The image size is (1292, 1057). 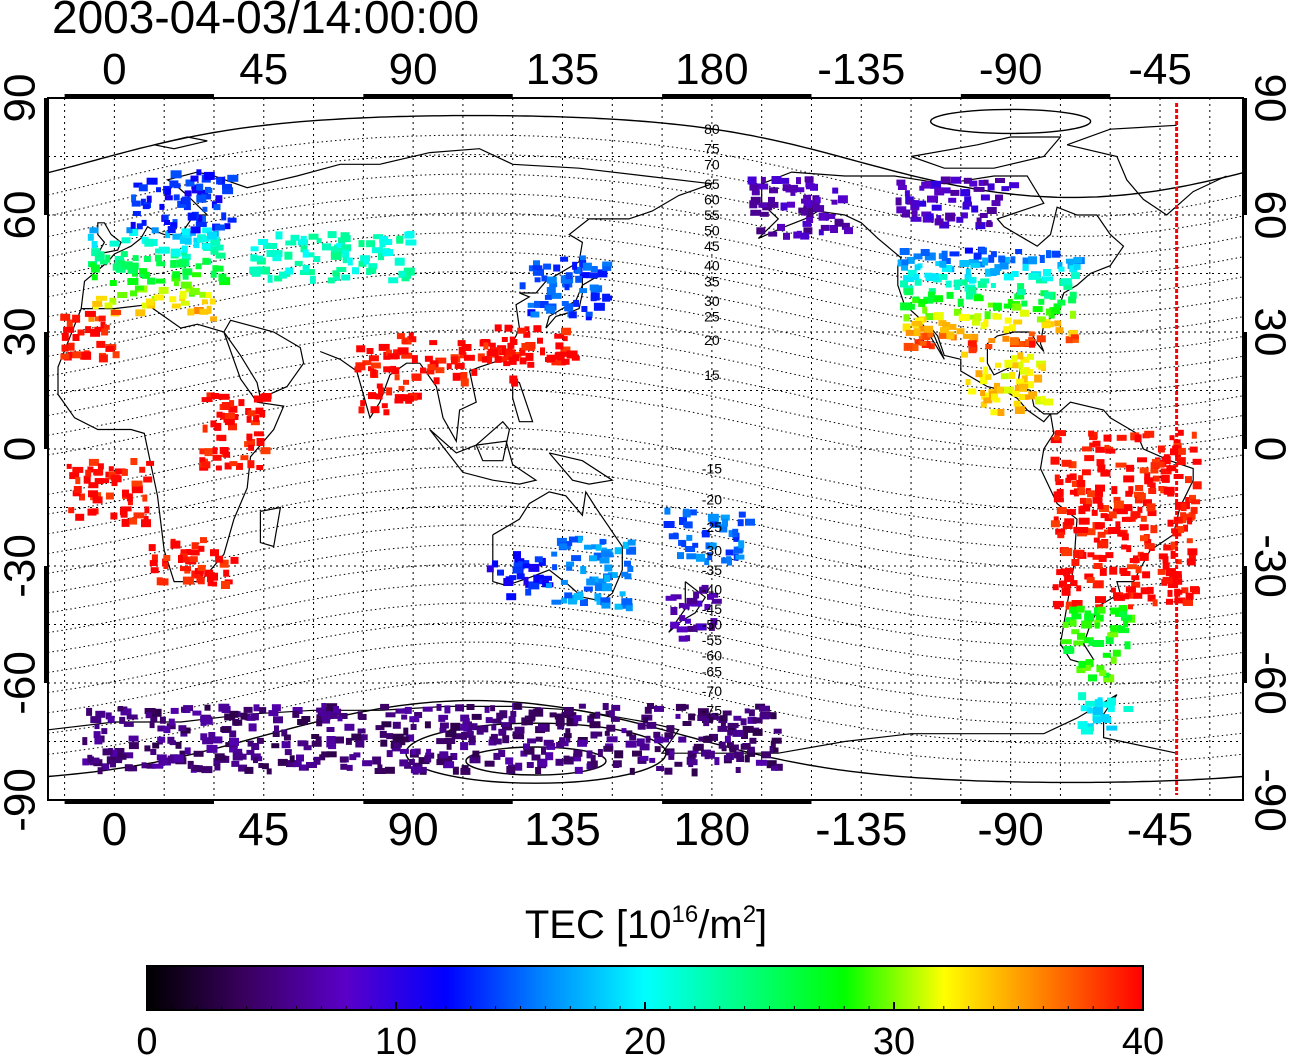 What do you see at coordinates (650, 1011) in the screenshot?
I see `tec-colorbar: 0 10 20 30 40` at bounding box center [650, 1011].